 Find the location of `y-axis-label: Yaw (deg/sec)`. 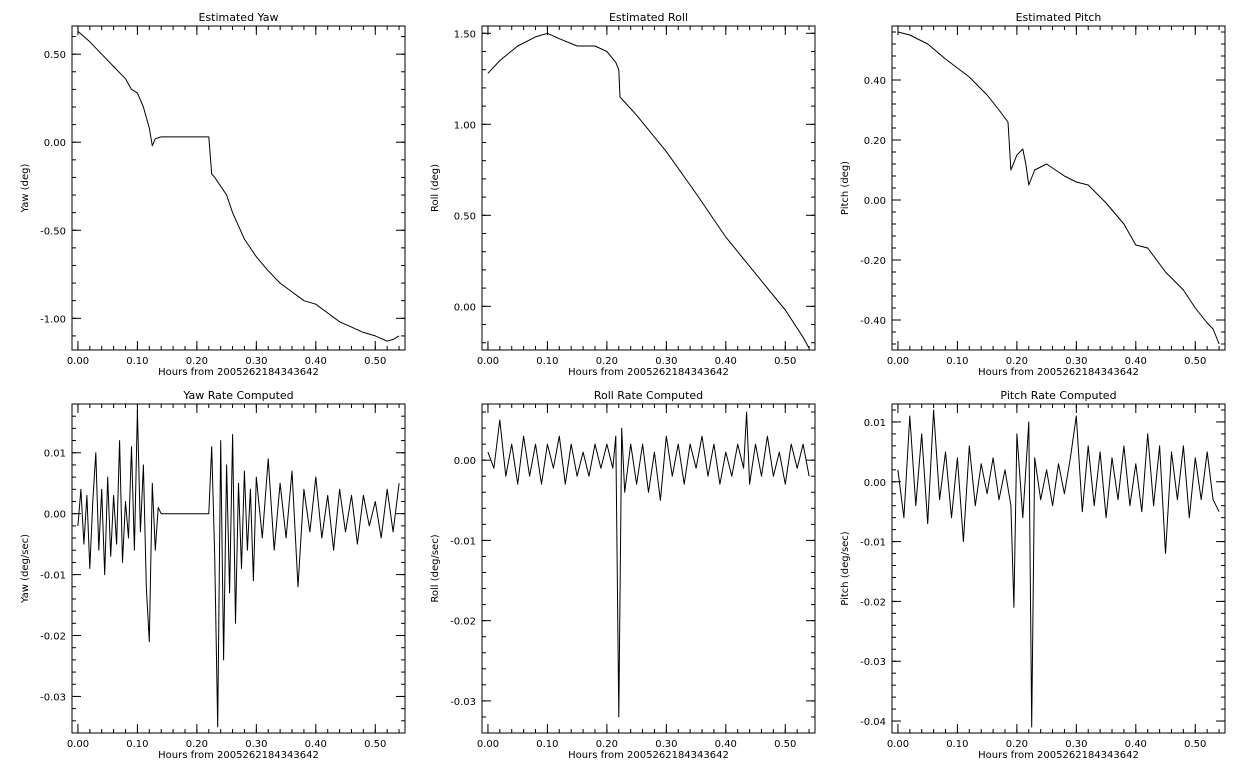

y-axis-label: Yaw (deg/sec) is located at coordinates (25, 569).